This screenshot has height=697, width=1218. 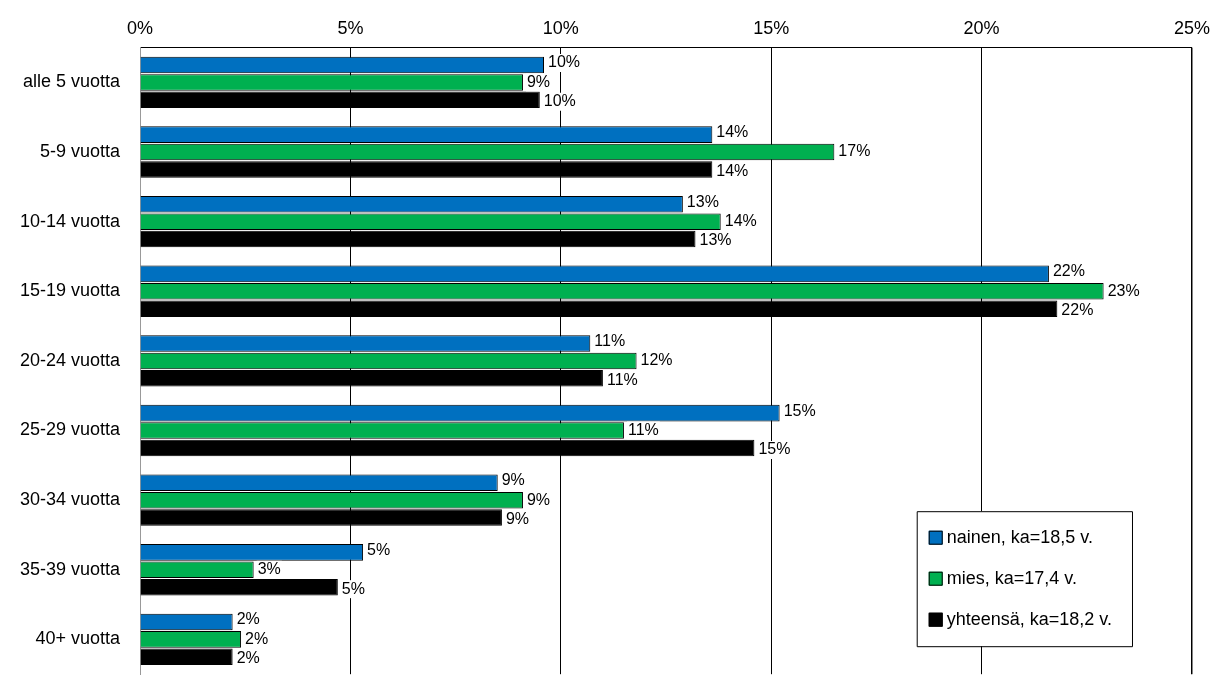 What do you see at coordinates (70, 499) in the screenshot?
I see `y-tick-label: 30-34 vuotta` at bounding box center [70, 499].